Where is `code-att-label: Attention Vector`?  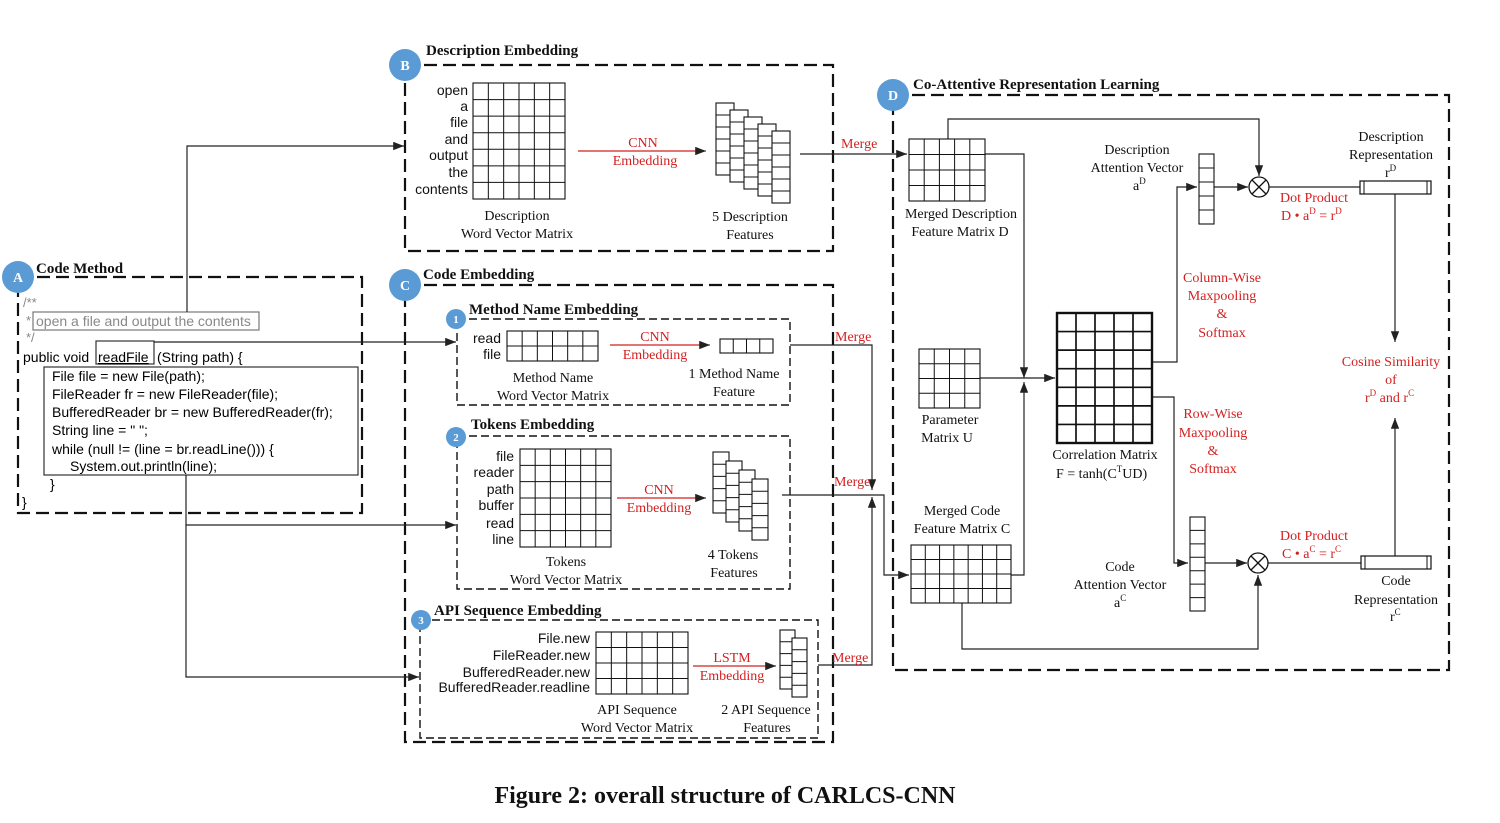
code-att-label: Attention Vector is located at coordinates (1120, 585).